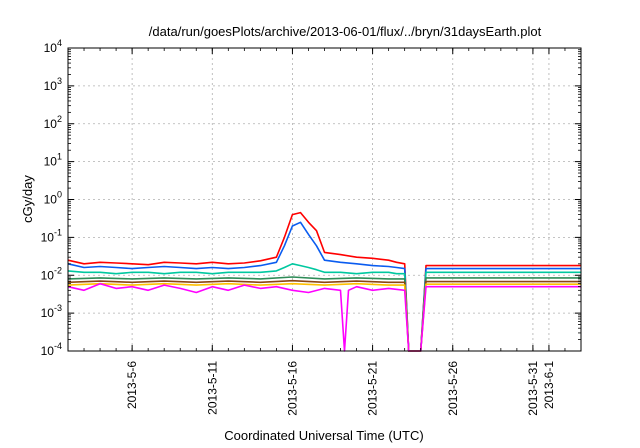  Describe the element at coordinates (373, 388) in the screenshot. I see `x-tick-label: 2013-5-21` at that location.